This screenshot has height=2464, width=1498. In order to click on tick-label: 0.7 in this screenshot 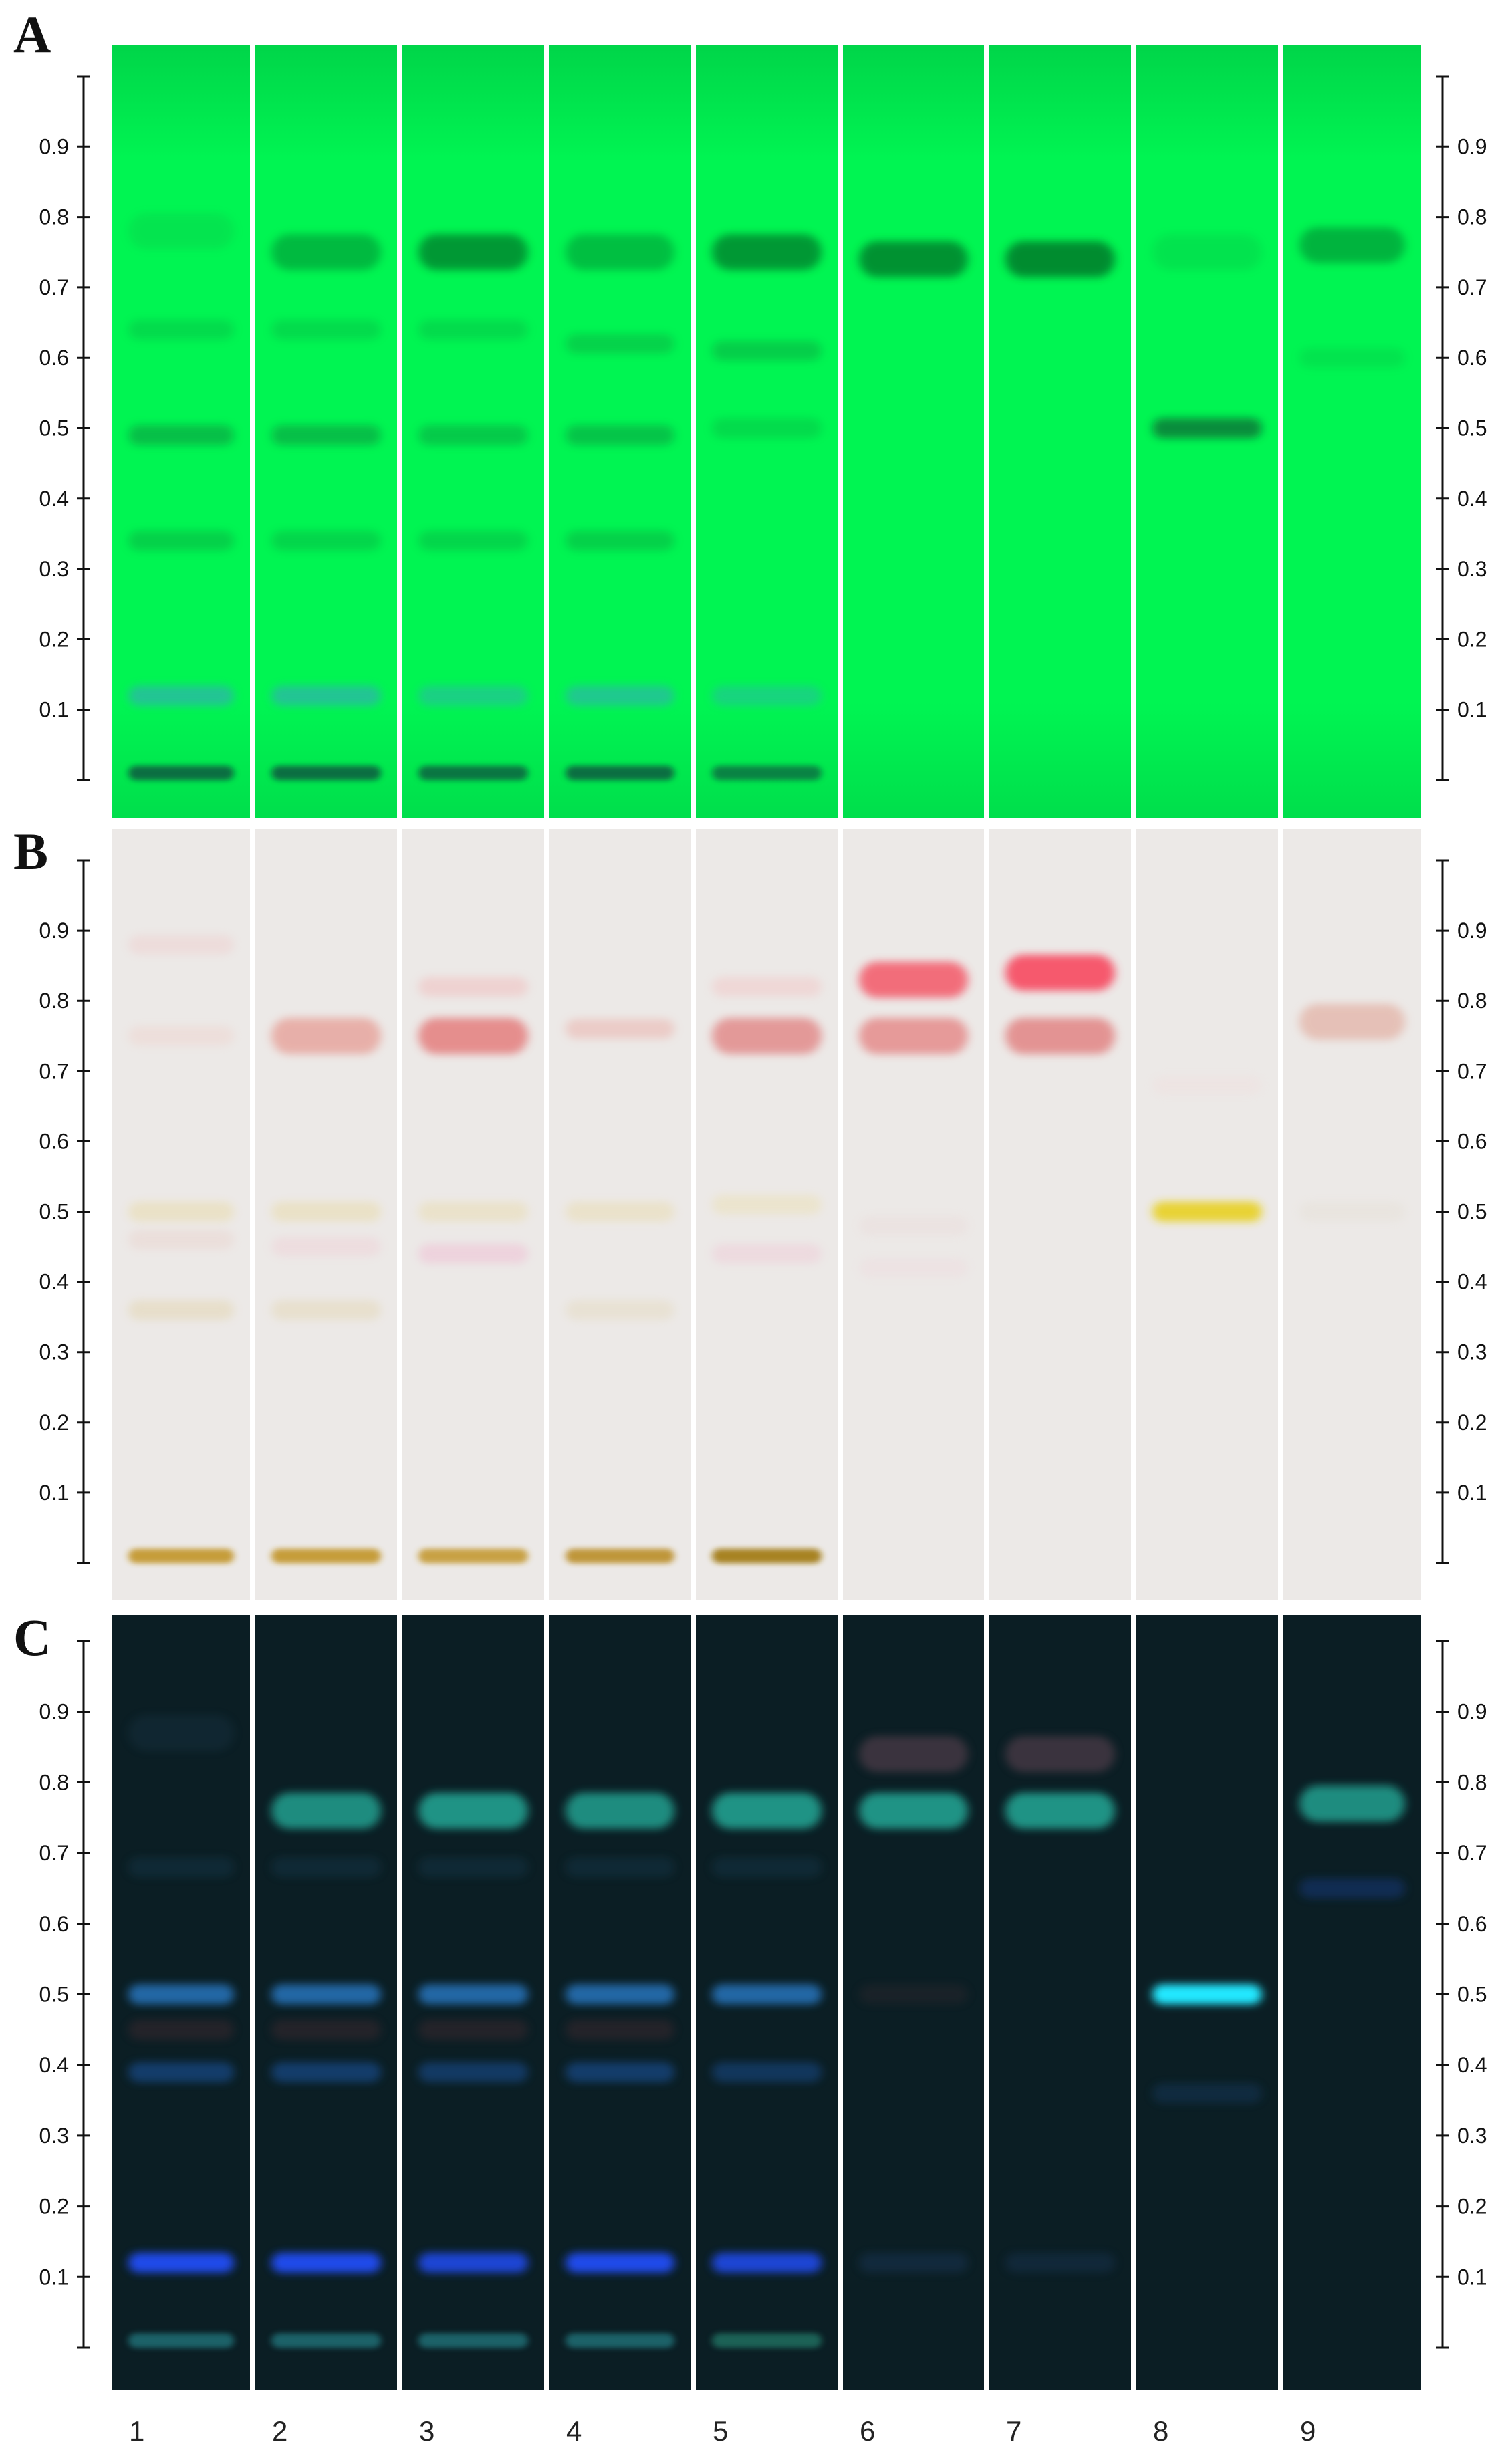, I will do `click(54, 1071)`.